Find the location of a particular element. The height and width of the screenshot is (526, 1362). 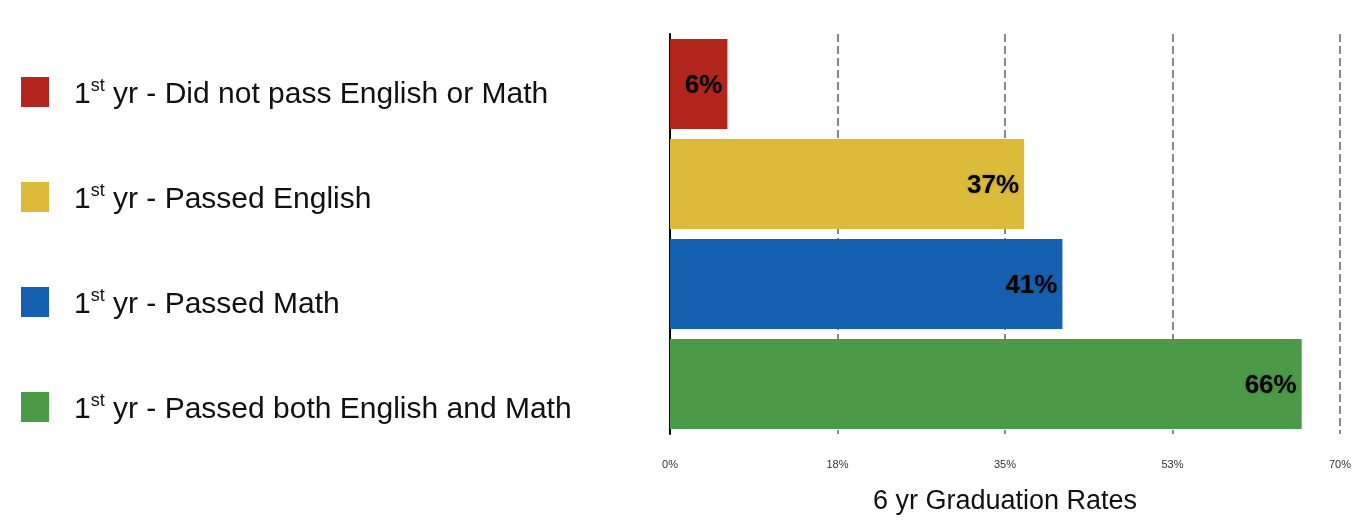

x-tick-label: 70% is located at coordinates (1340, 463).